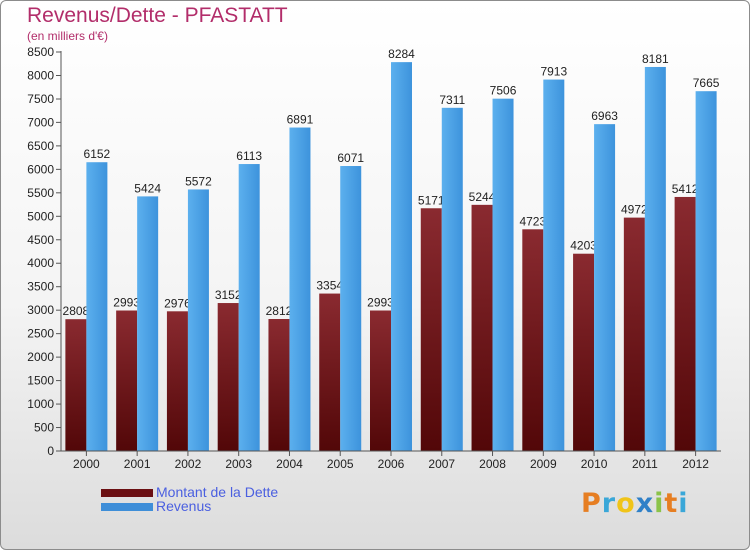 The height and width of the screenshot is (550, 750). Describe the element at coordinates (40, 146) in the screenshot. I see `y-tick-label: 6500` at that location.